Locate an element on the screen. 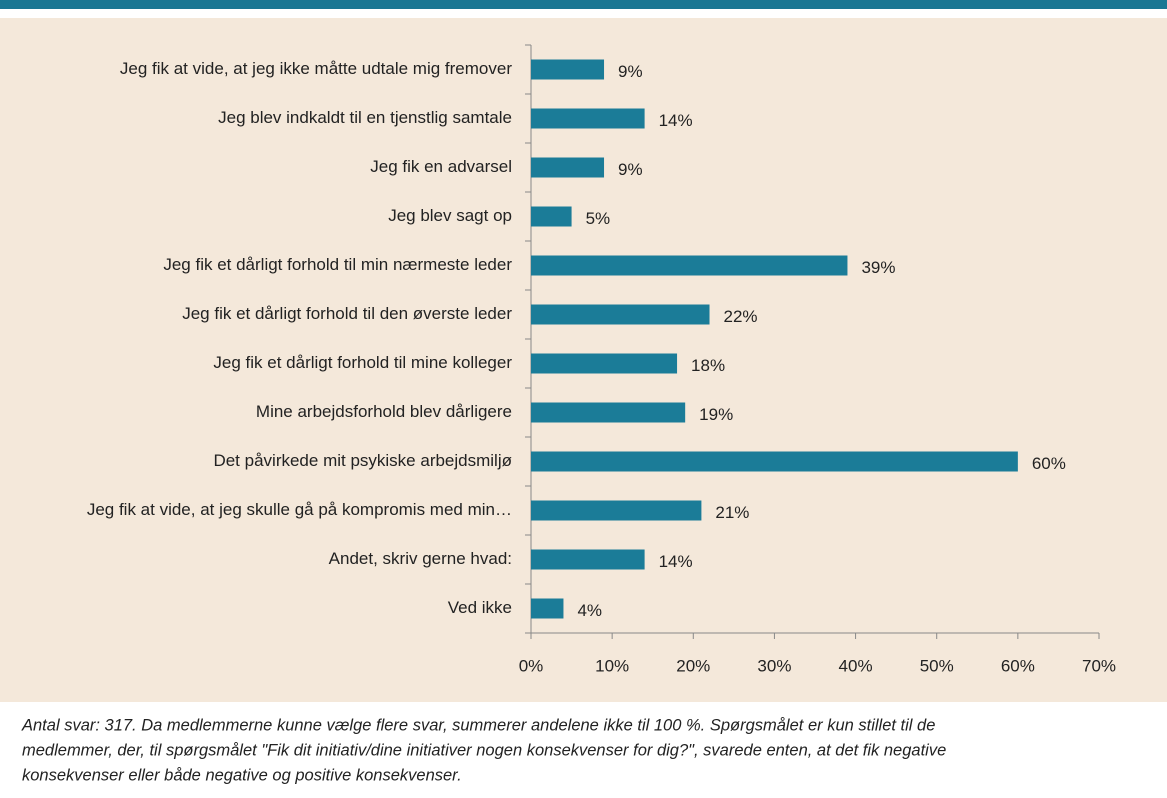 The width and height of the screenshot is (1167, 798). x-tick-label: 40% is located at coordinates (856, 665).